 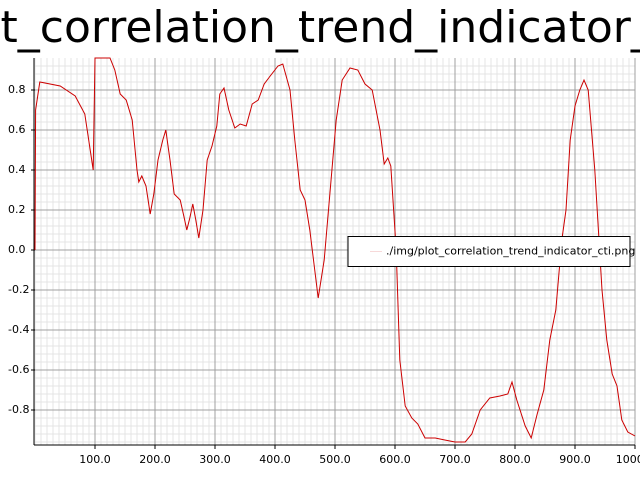 I want to click on x-tick-label: 200.0, so click(x=155, y=459).